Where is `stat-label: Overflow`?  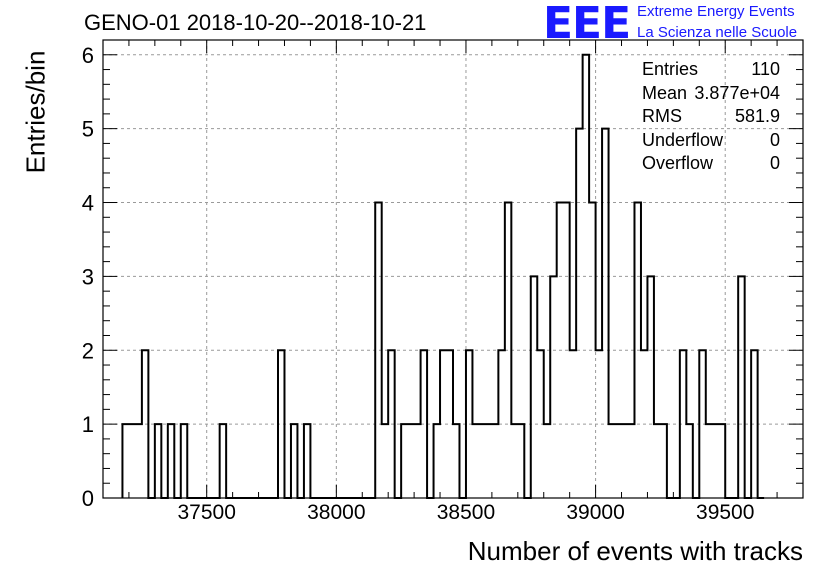 stat-label: Overflow is located at coordinates (678, 163).